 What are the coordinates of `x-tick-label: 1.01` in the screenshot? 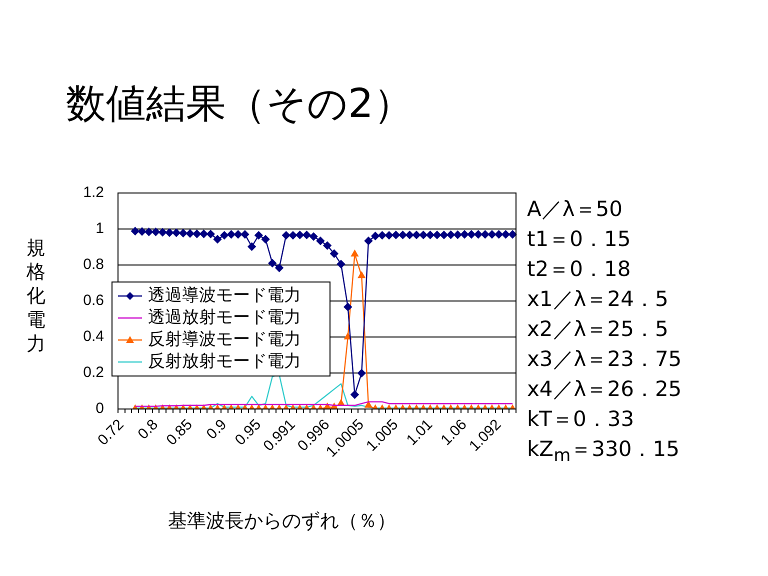 It's located at (419, 432).